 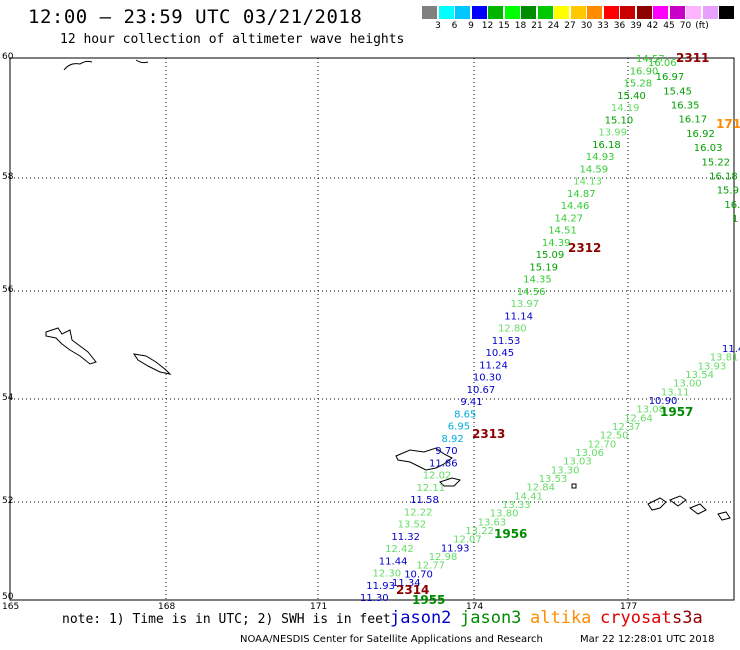 I want to click on track-a-value: 12.80, so click(x=512, y=329).